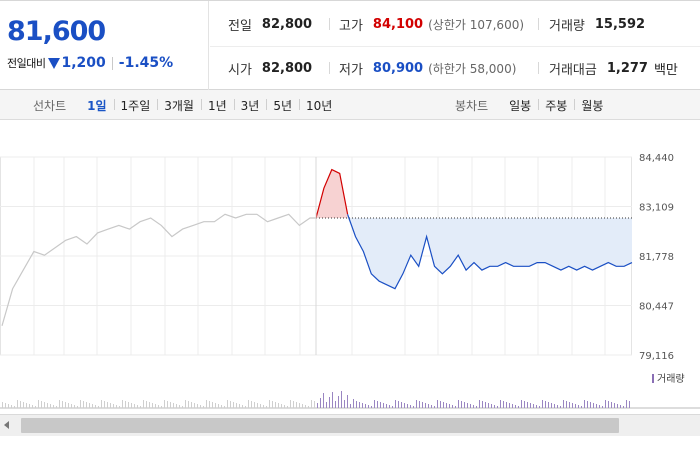  What do you see at coordinates (270, 68) in the screenshot?
I see `stat-open: 시가 82,800` at bounding box center [270, 68].